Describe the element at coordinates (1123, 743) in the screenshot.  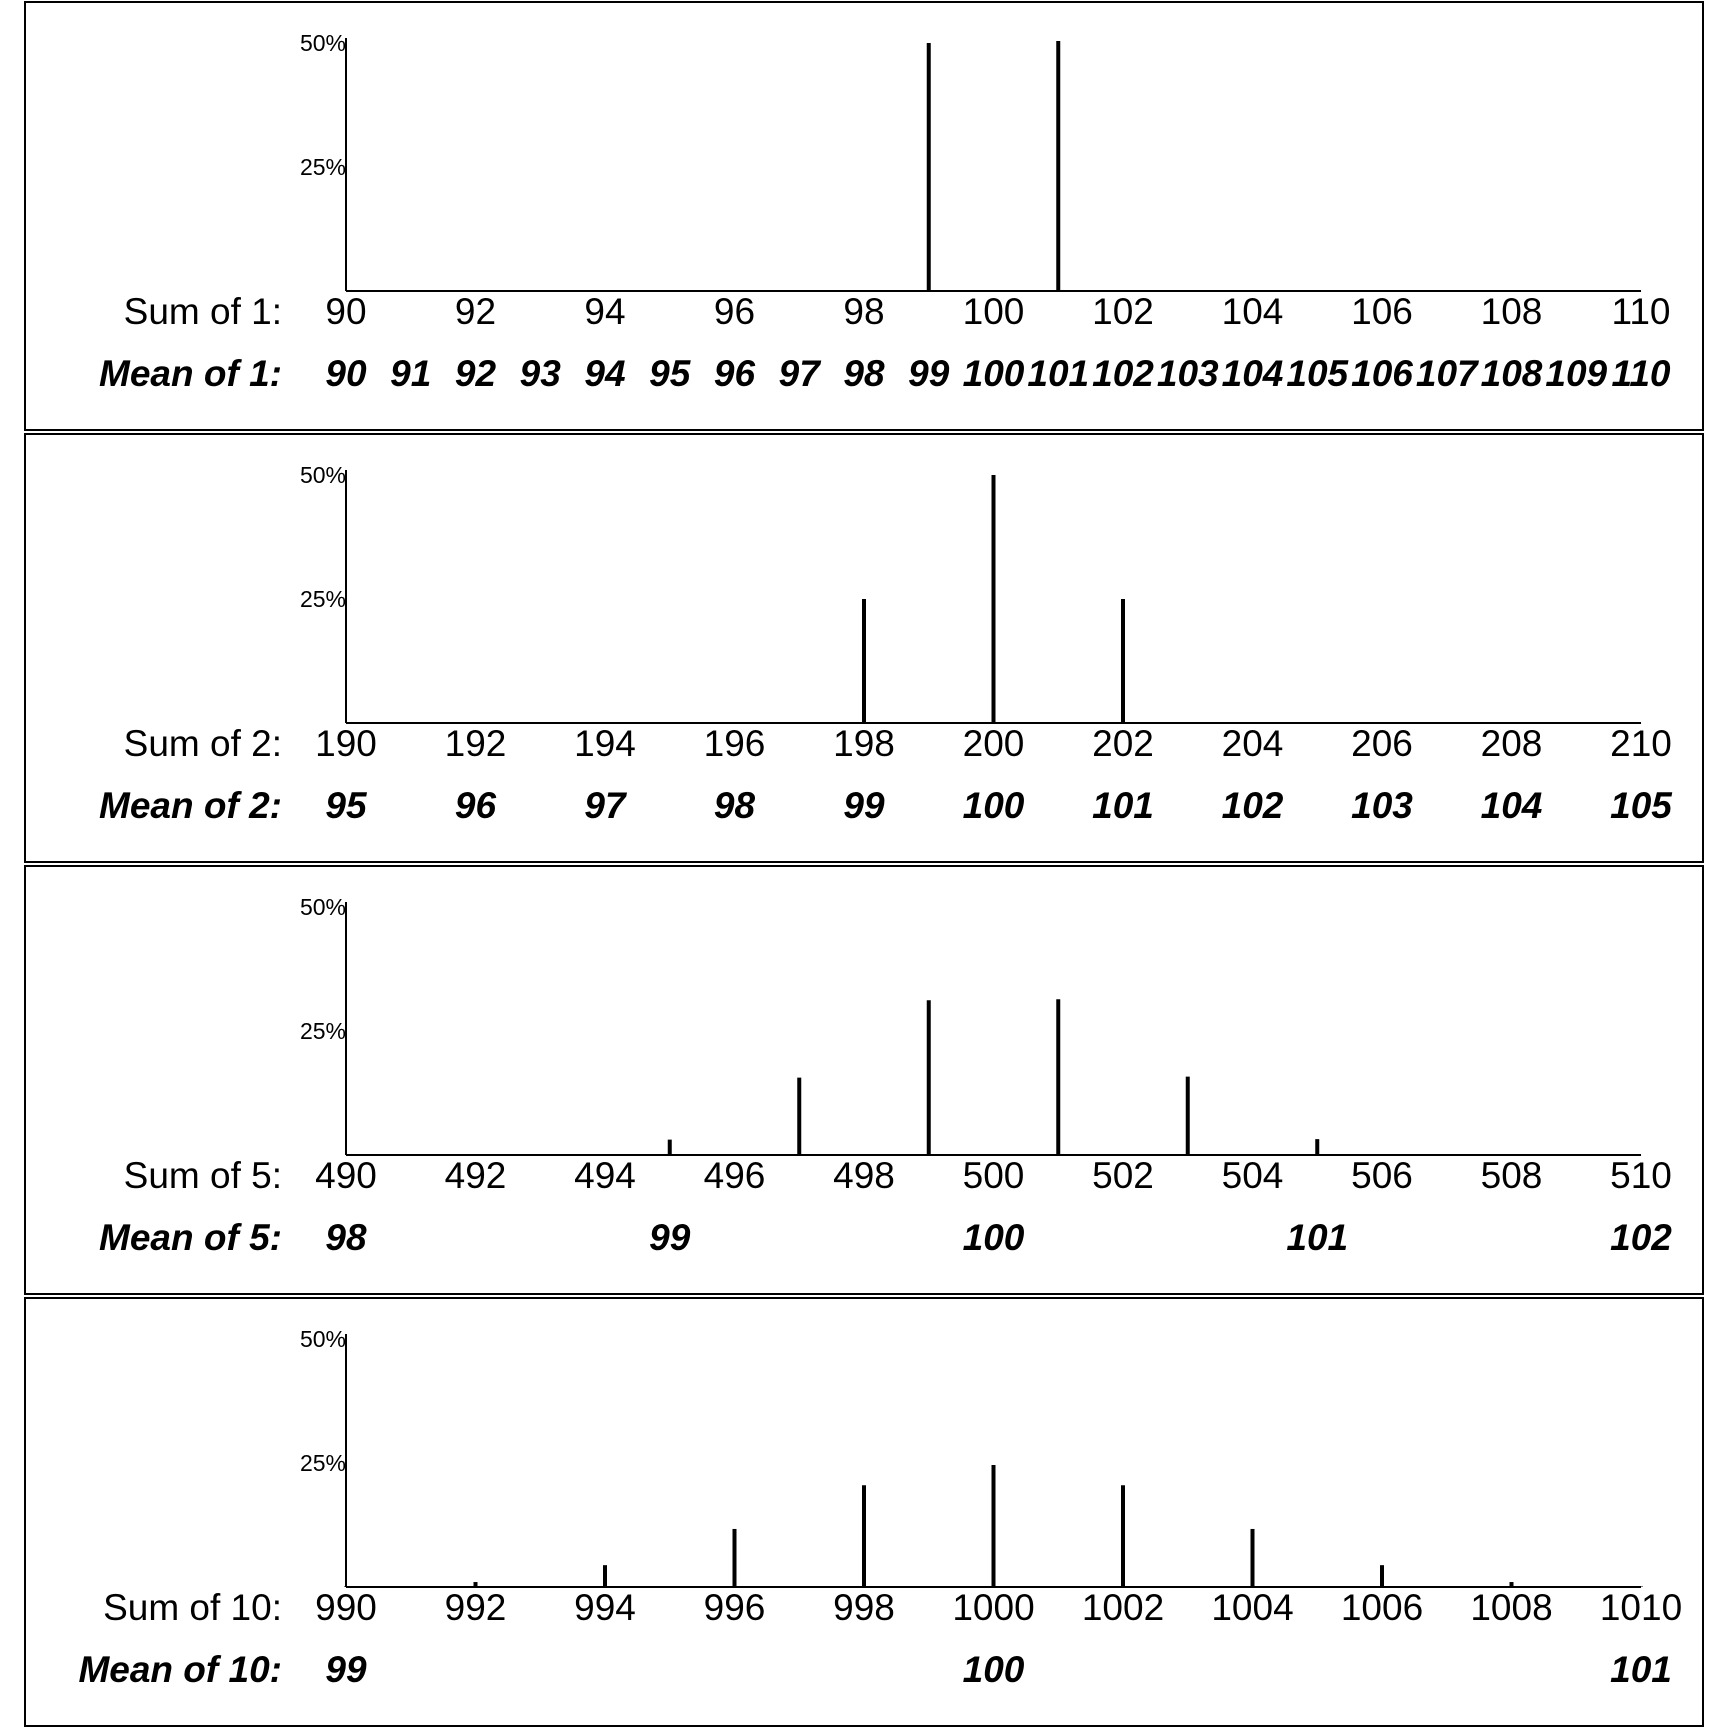
I see `sum-tick-label: 202` at that location.